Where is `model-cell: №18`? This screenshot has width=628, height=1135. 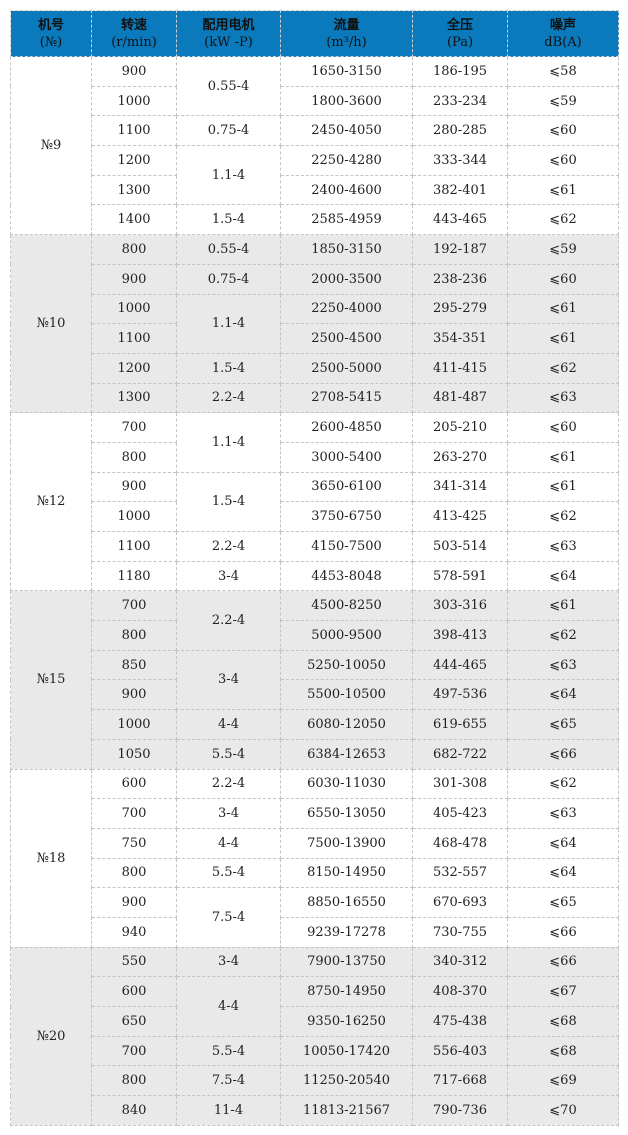
model-cell: №18 is located at coordinates (51, 858).